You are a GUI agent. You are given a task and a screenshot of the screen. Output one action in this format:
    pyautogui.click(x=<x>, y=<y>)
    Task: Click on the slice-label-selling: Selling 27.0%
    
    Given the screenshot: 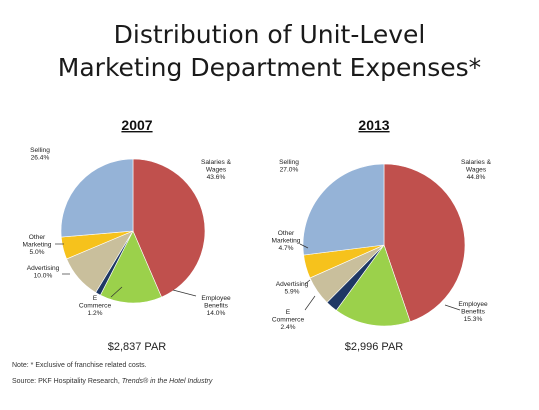 What is the action you would take?
    pyautogui.click(x=289, y=166)
    